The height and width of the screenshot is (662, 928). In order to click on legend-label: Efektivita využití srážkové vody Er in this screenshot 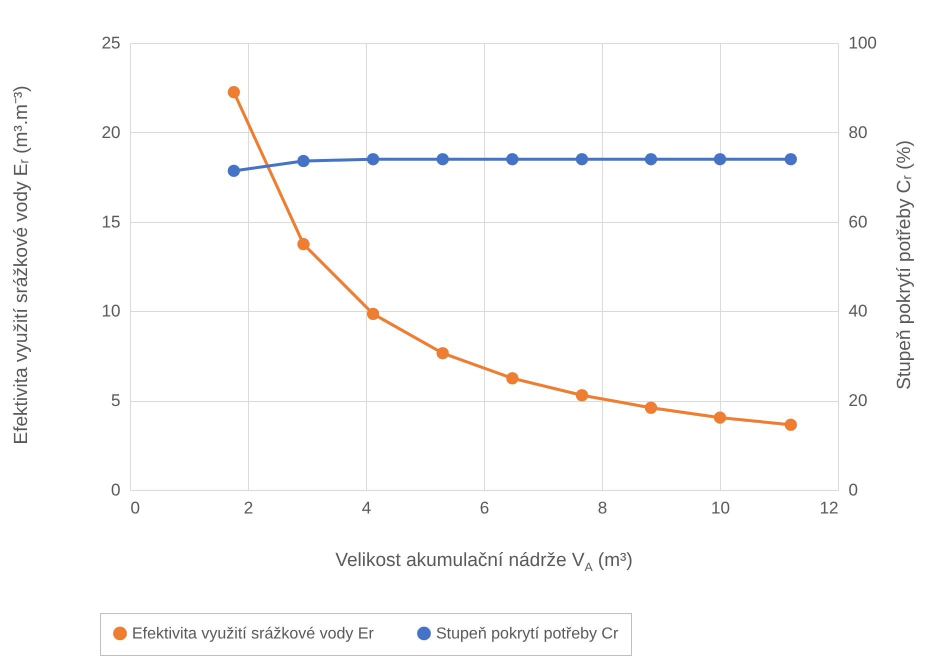, I will do `click(253, 633)`.